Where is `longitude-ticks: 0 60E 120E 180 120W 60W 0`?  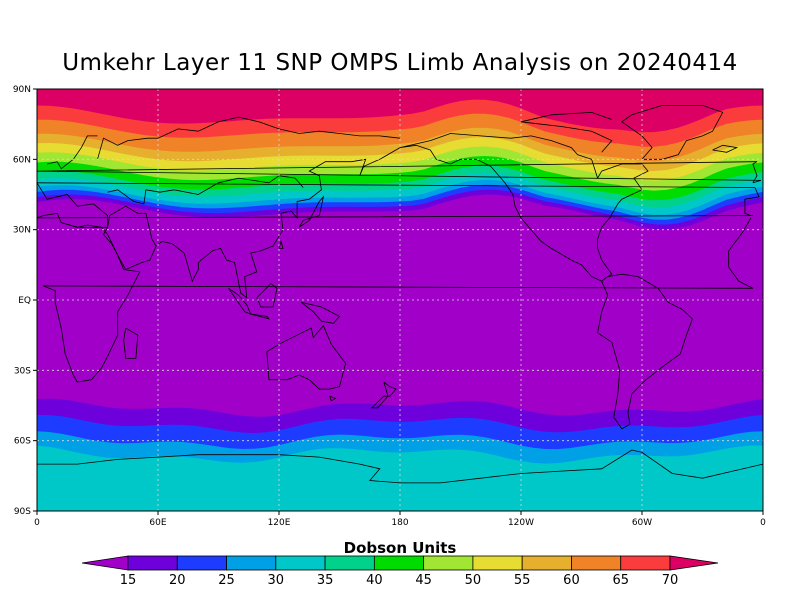 longitude-ticks: 0 60E 120E 180 120W 60W 0 is located at coordinates (400, 519).